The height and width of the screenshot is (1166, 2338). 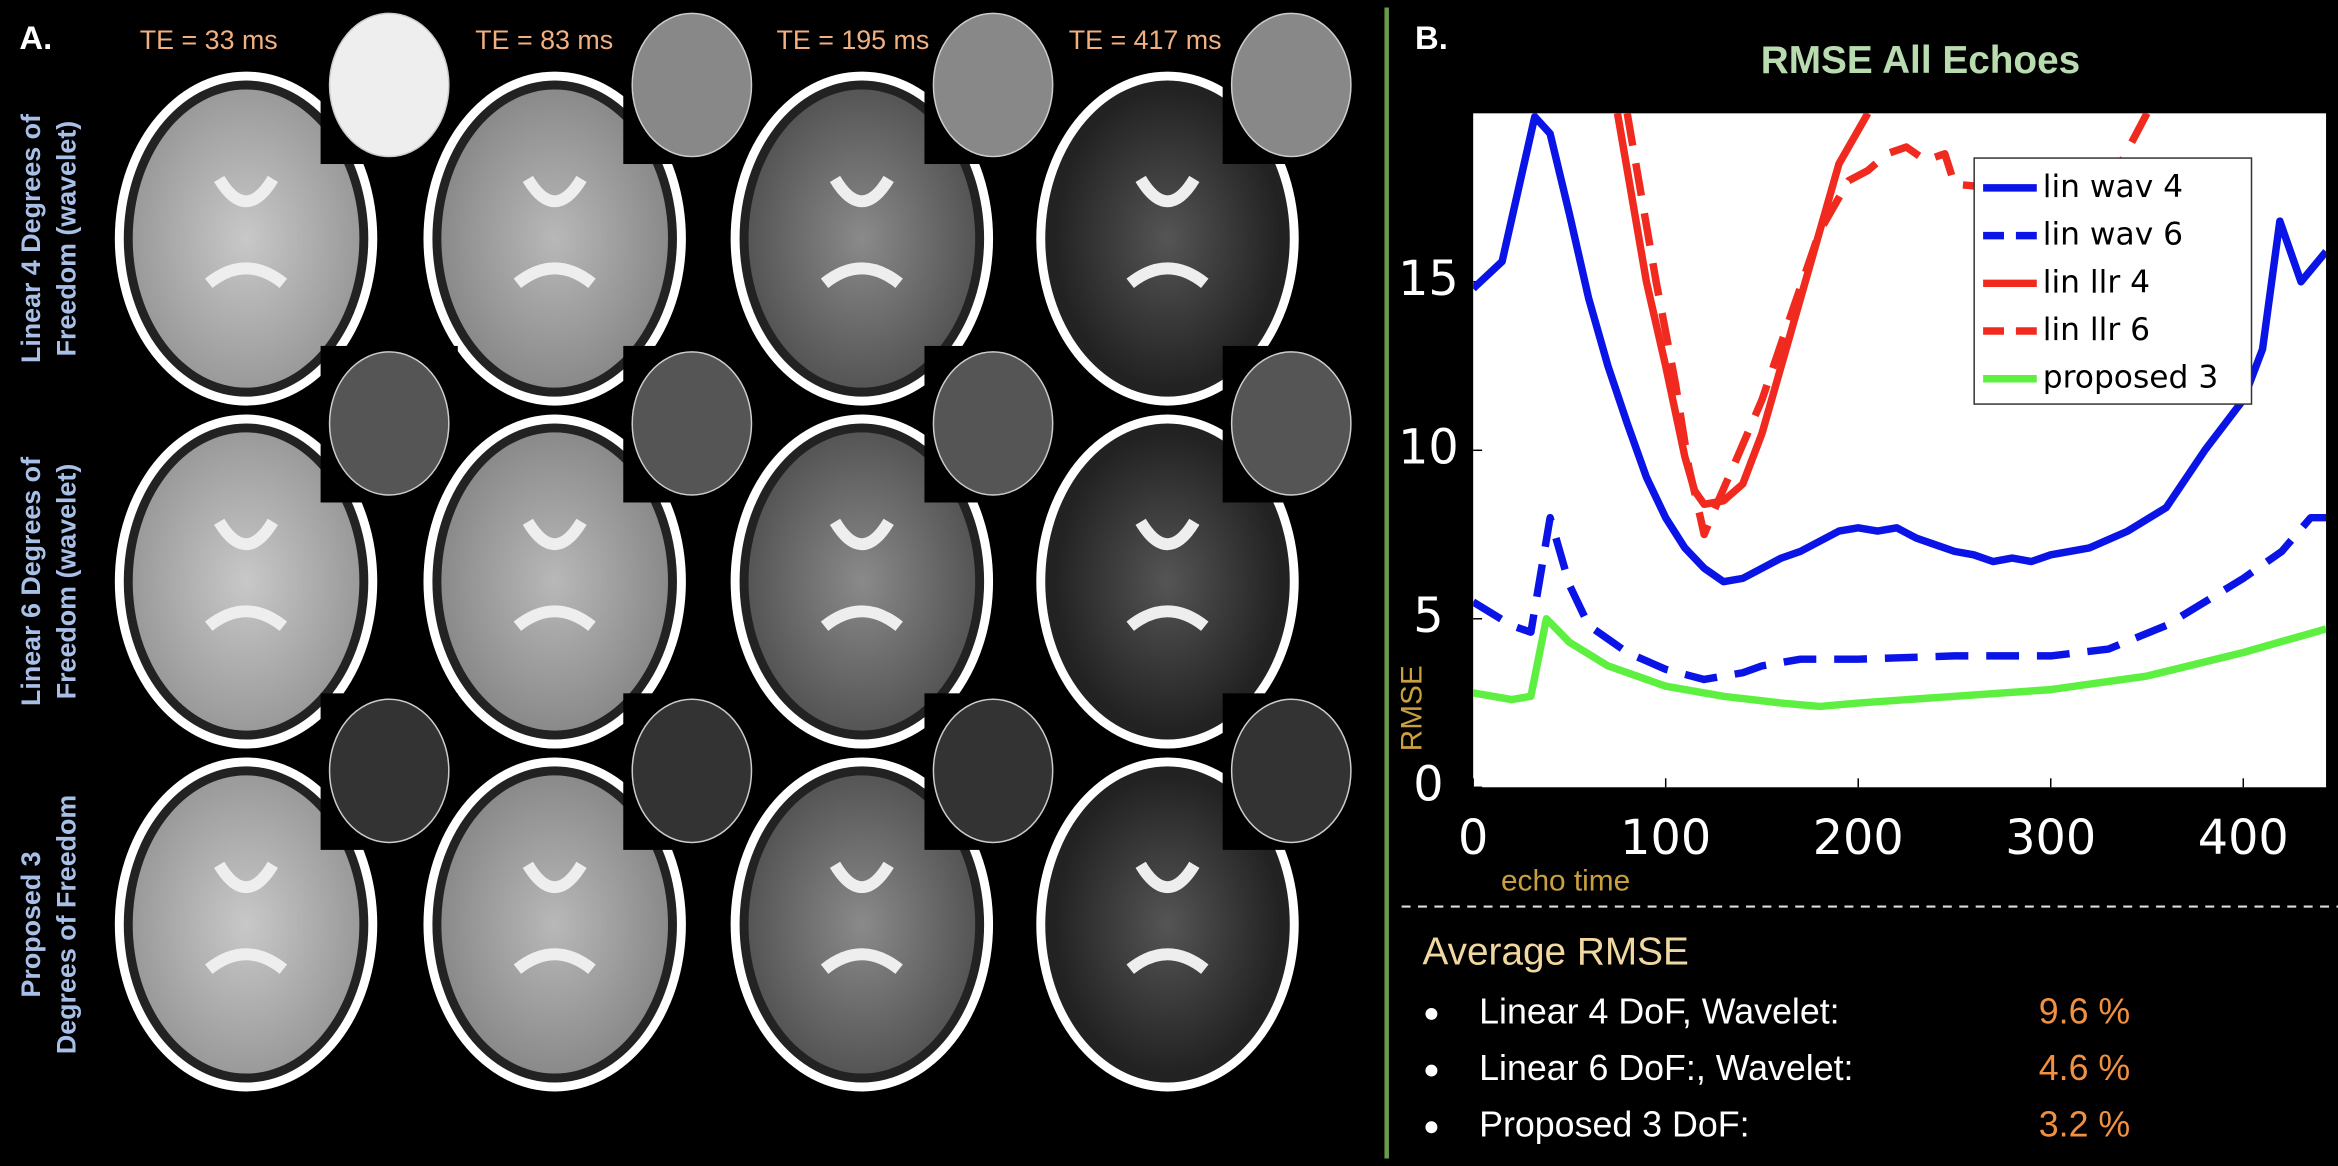 What do you see at coordinates (1428, 784) in the screenshot?
I see `y-tick-label: 0` at bounding box center [1428, 784].